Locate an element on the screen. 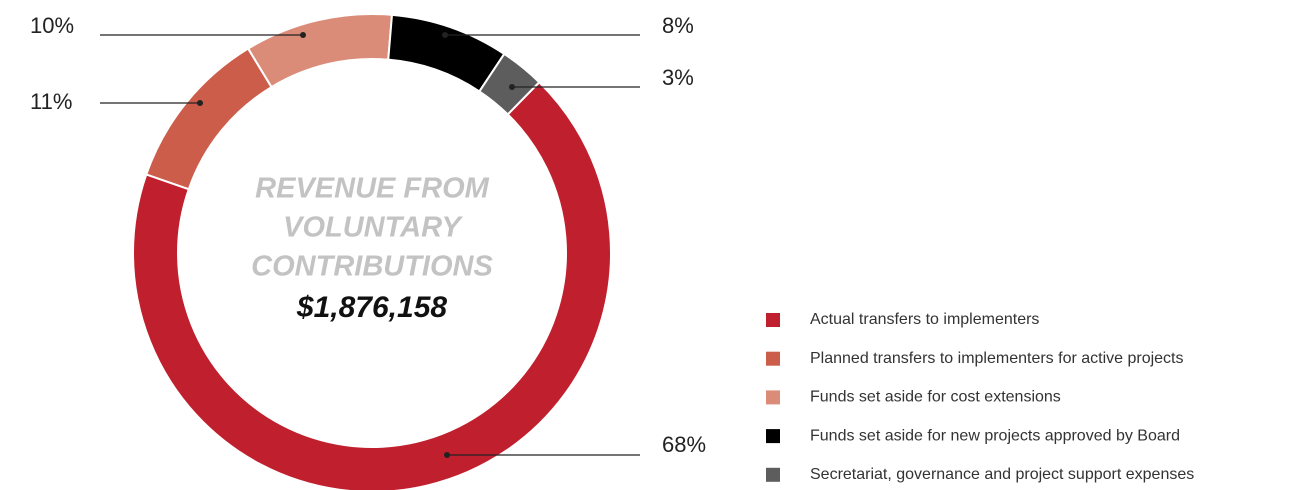  value-label: 68% is located at coordinates (684, 444).